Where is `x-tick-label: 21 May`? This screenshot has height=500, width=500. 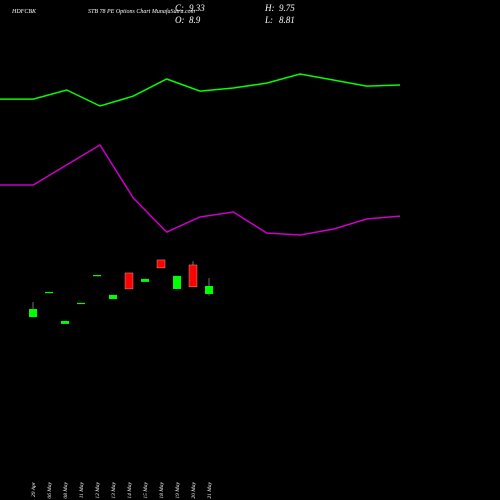
x-tick-label: 21 May is located at coordinates (210, 489).